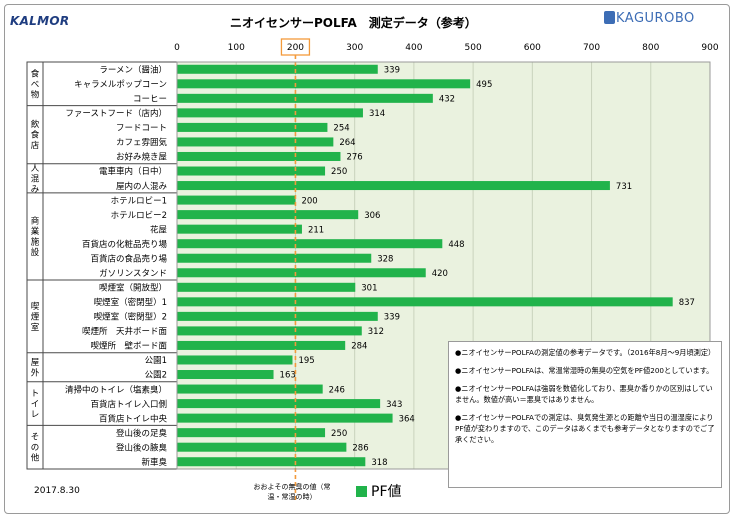 The image size is (736, 520). What do you see at coordinates (35, 317) in the screenshot?
I see `group-label-4: 喫煙室` at bounding box center [35, 317].